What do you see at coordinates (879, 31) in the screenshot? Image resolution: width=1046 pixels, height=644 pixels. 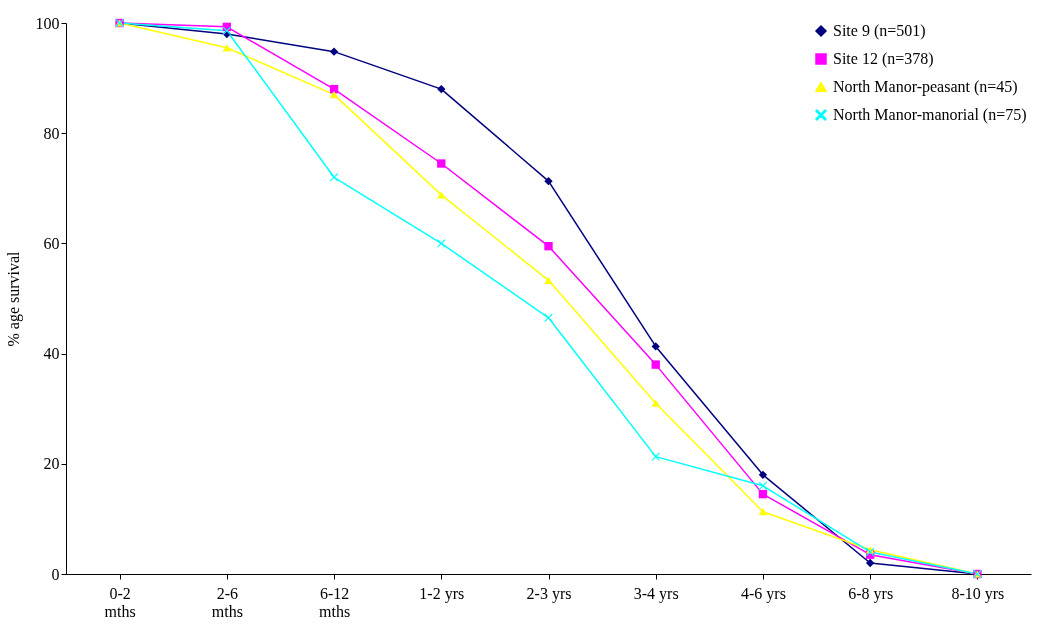 I see `legend-label: Site 9 (n=501)` at bounding box center [879, 31].